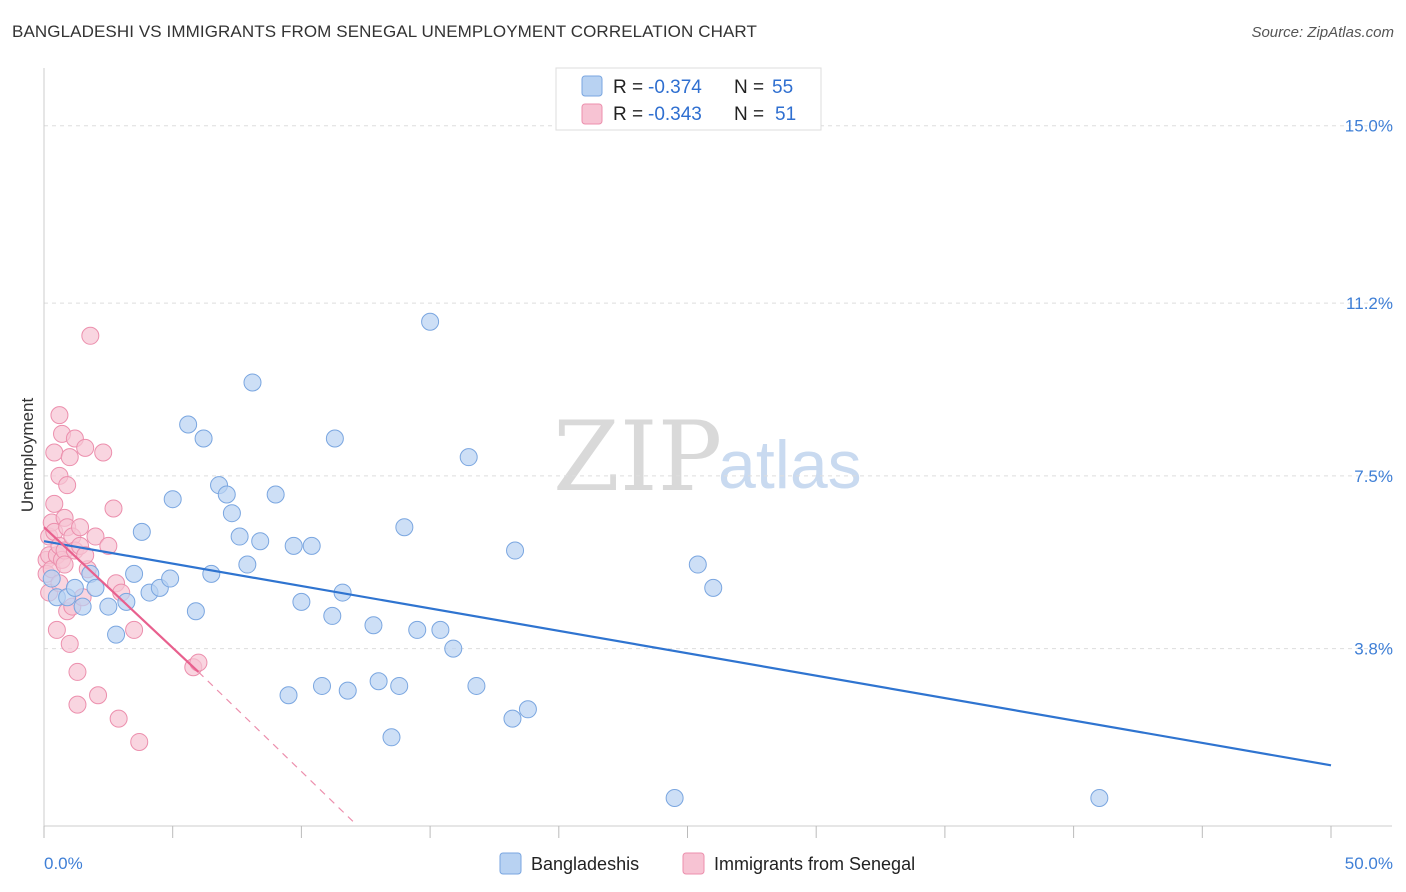 This screenshot has width=1406, height=892. I want to click on legend-swatch-blue, so click(592, 86).